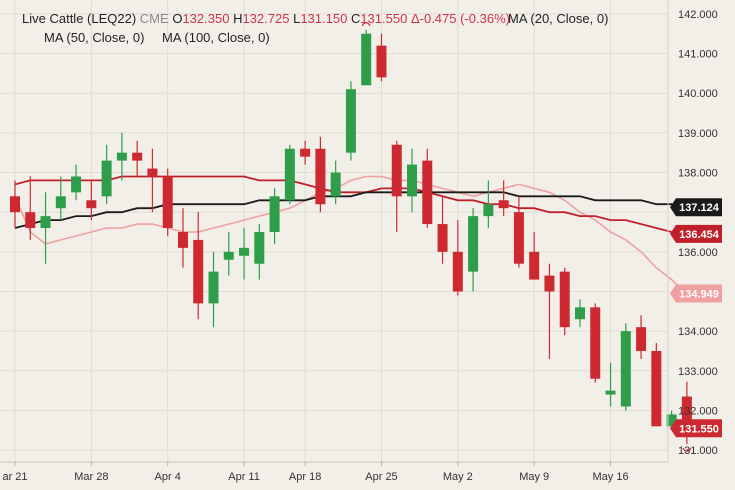 This screenshot has height=490, width=735. I want to click on low-label: L, so click(297, 18).